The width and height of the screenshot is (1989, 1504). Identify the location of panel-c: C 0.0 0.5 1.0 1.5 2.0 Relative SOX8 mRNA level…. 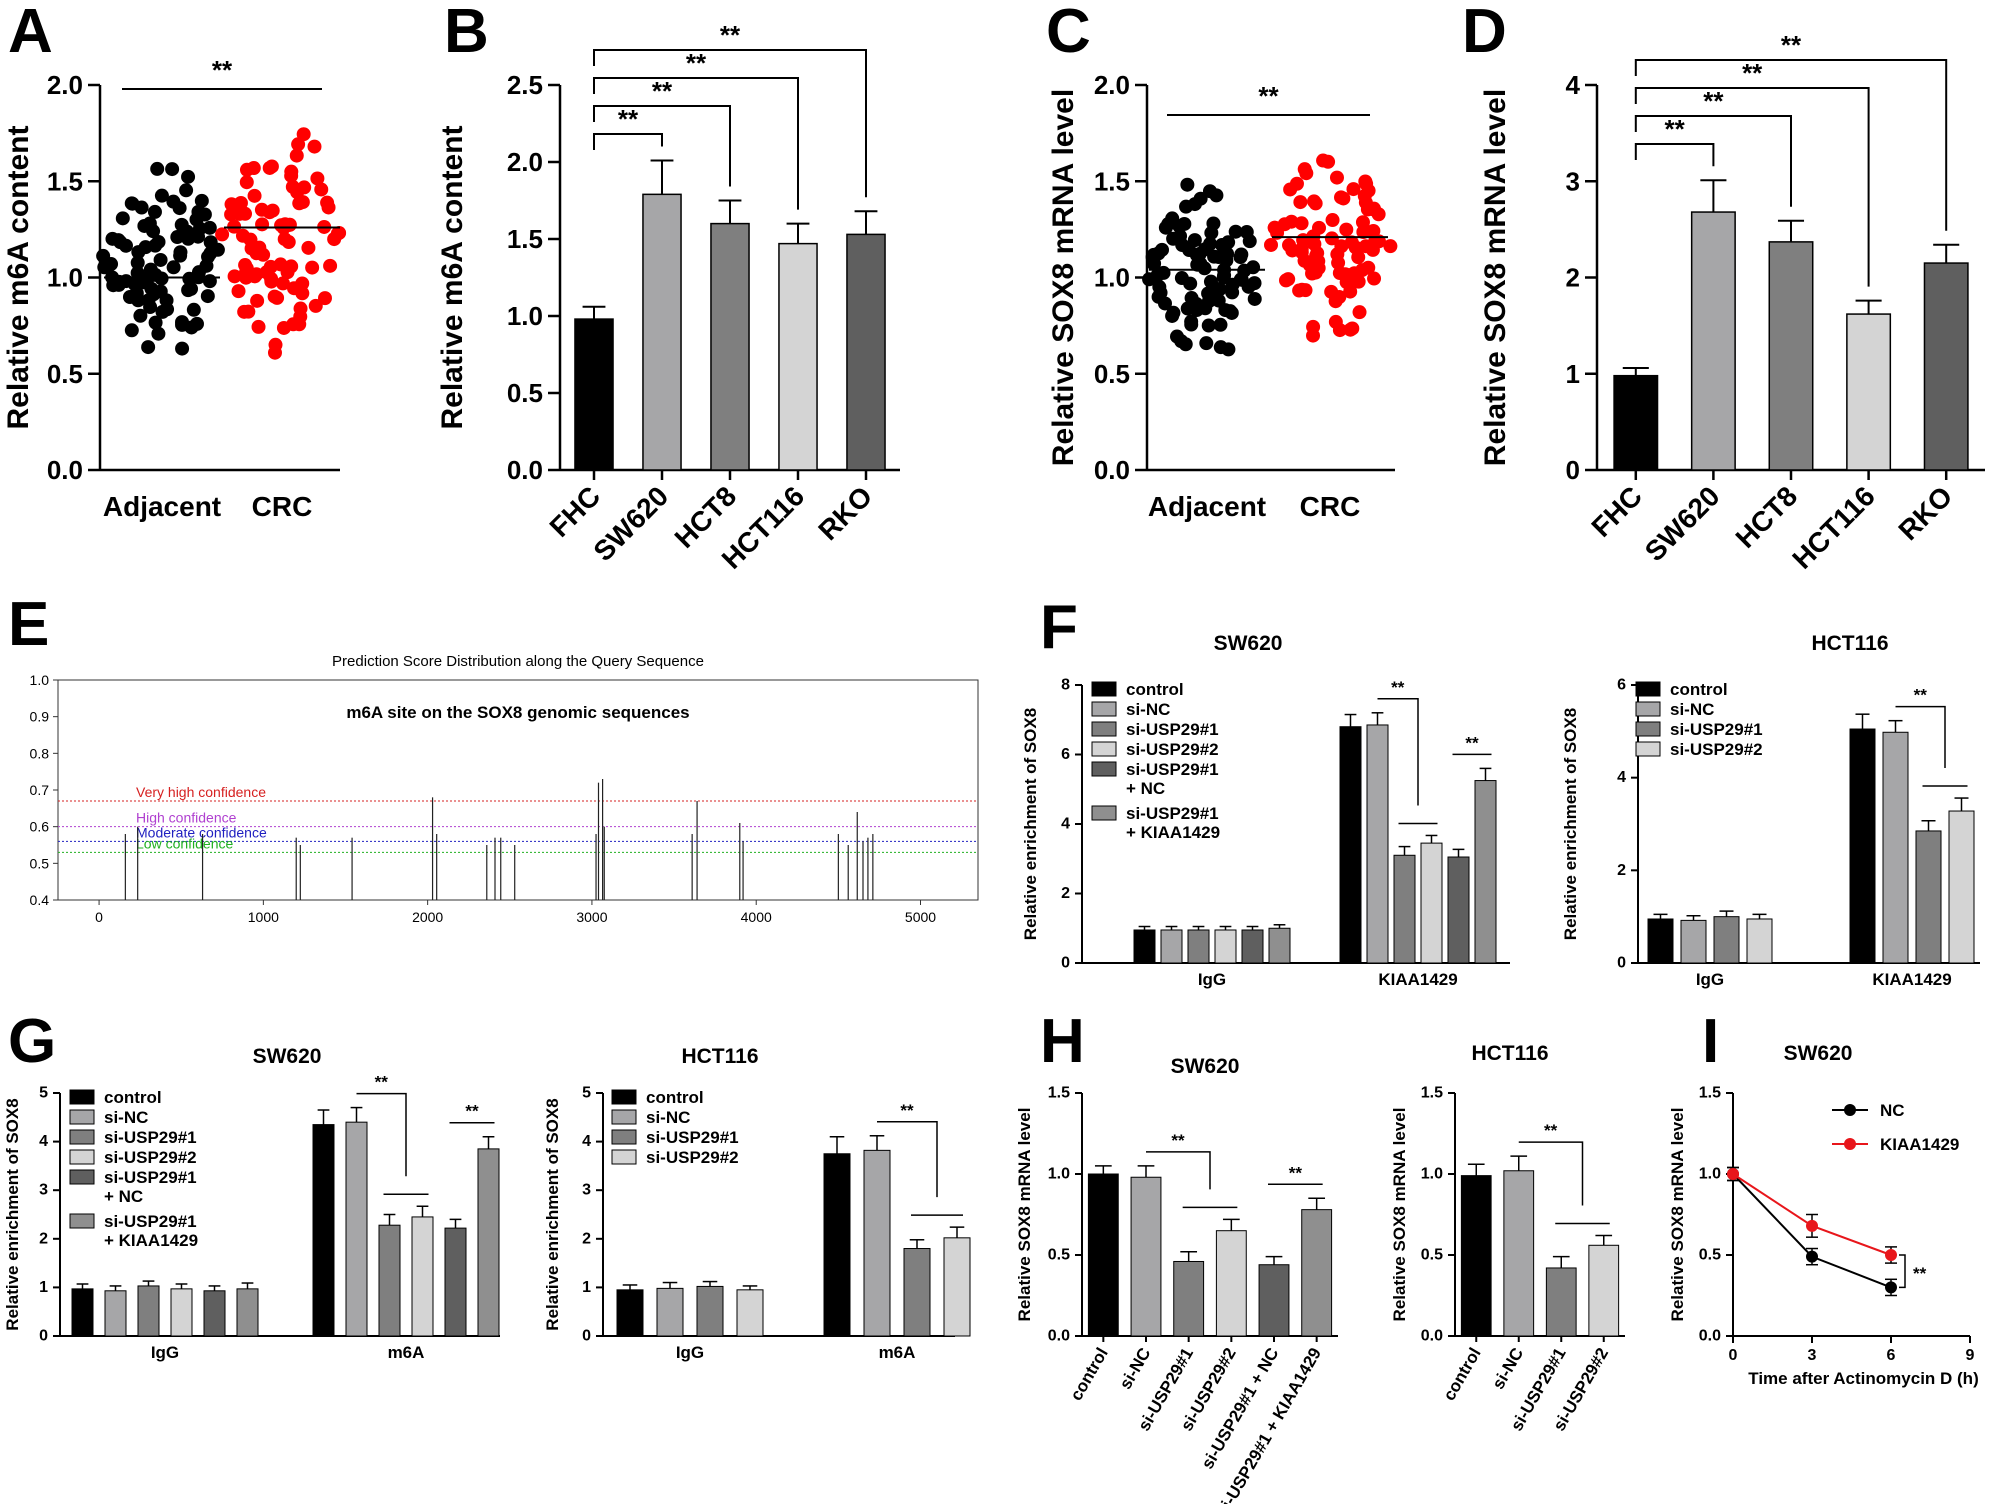
(1222, 261).